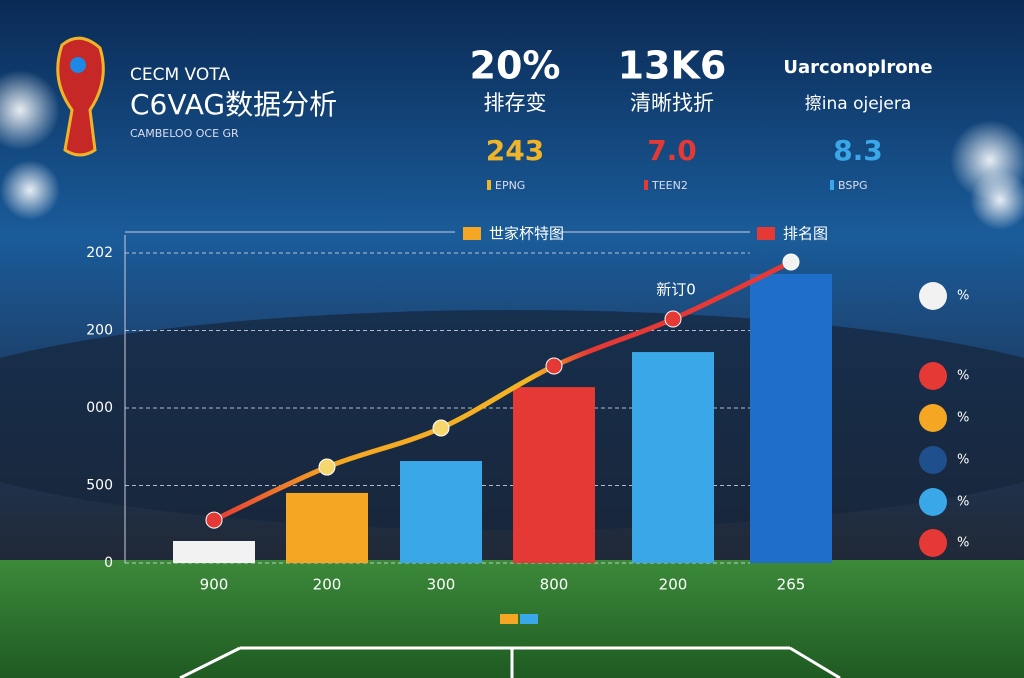 Image resolution: width=1024 pixels, height=678 pixels. Describe the element at coordinates (853, 185) in the screenshot. I see `substat-label: BSPG` at that location.